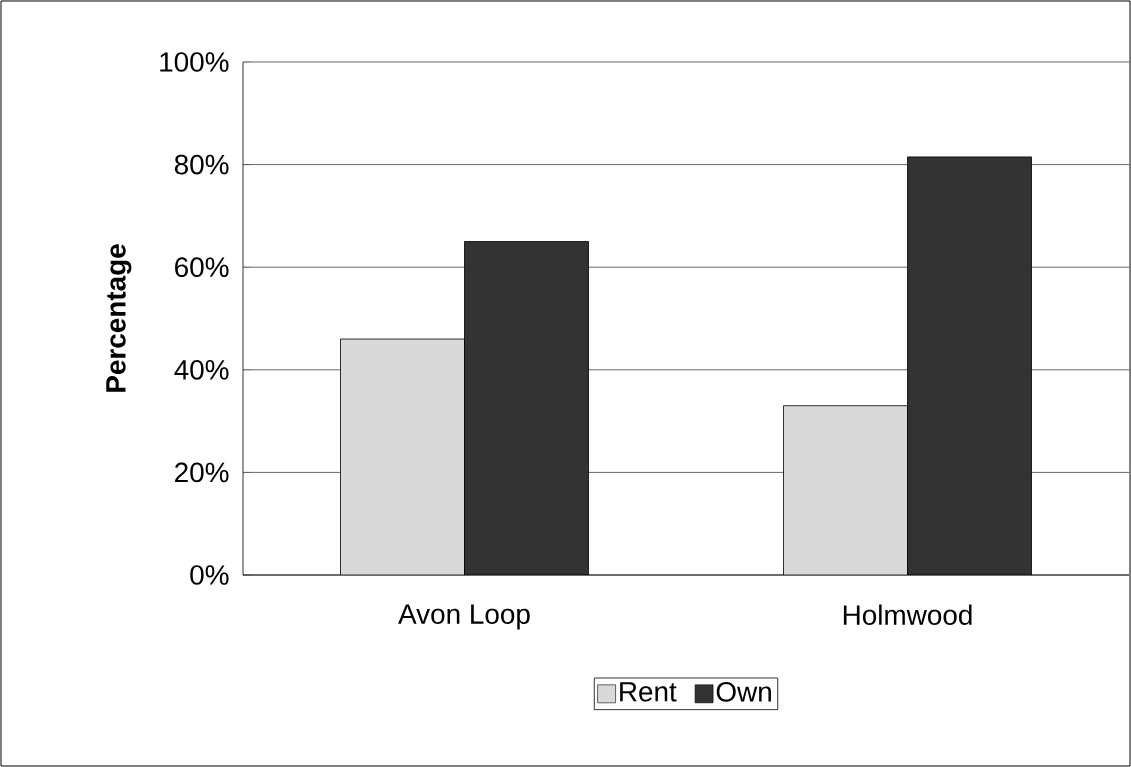 The height and width of the screenshot is (767, 1131). I want to click on legend-label: Own, so click(743, 691).